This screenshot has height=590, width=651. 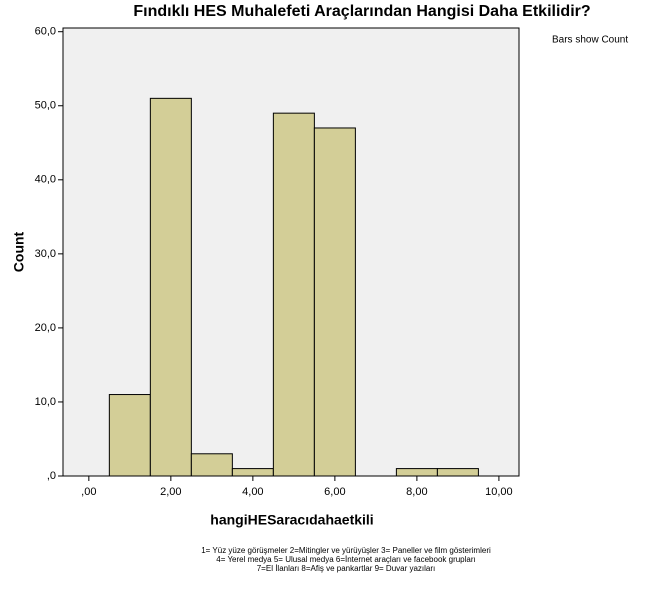 I want to click on y-tick-label: 60,0, so click(x=45, y=32).